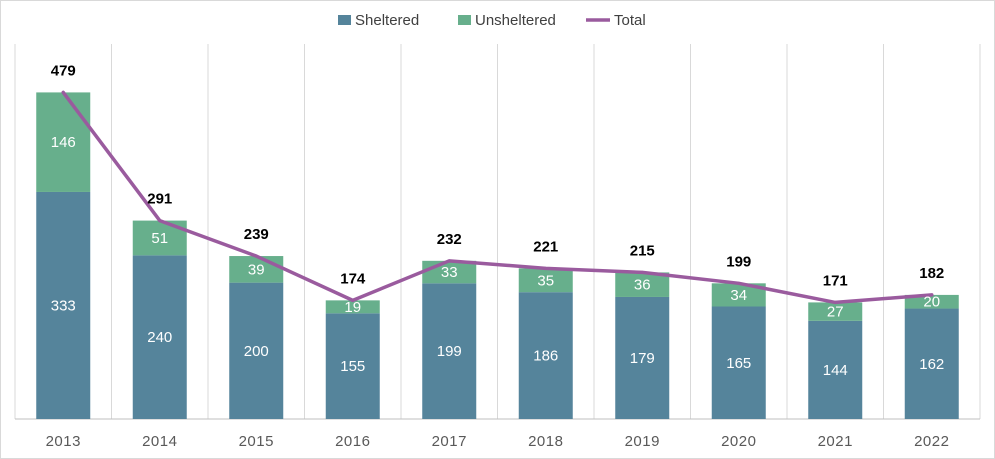  I want to click on legend-label: Sheltered, so click(387, 20).